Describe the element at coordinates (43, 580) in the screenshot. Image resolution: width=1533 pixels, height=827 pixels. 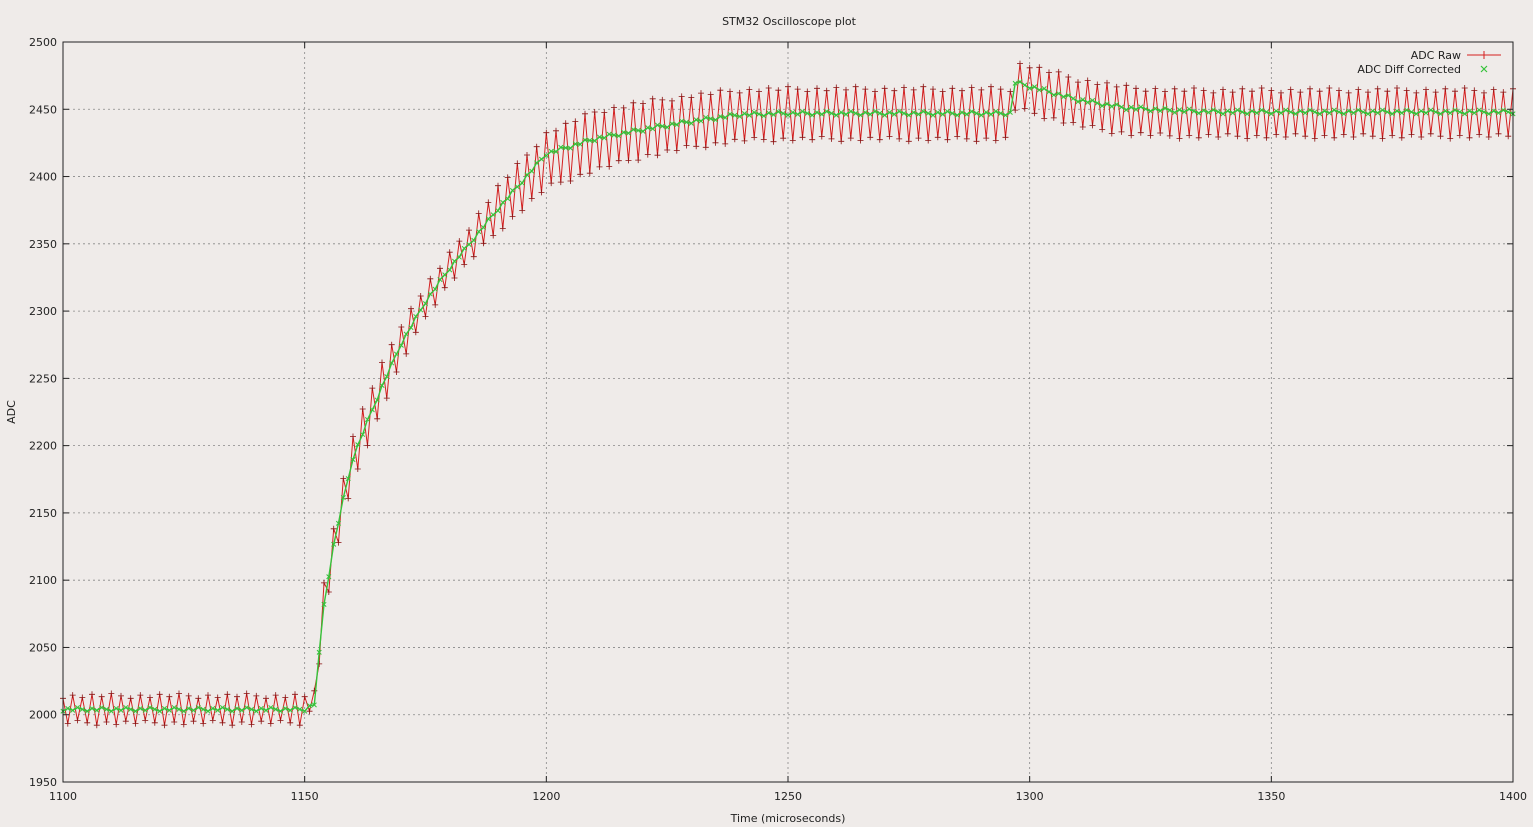
I see `y-tick-label: 2100` at that location.